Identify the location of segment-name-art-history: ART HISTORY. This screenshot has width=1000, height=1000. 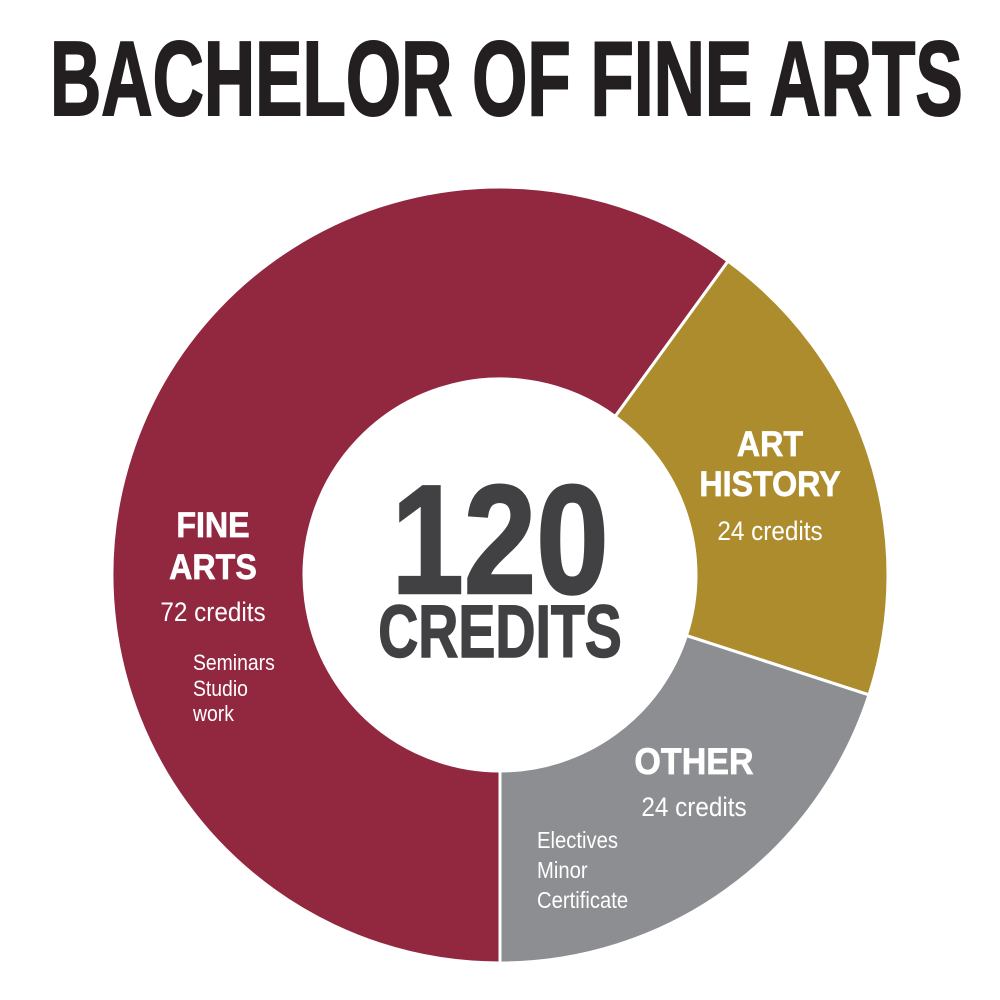
(770, 465).